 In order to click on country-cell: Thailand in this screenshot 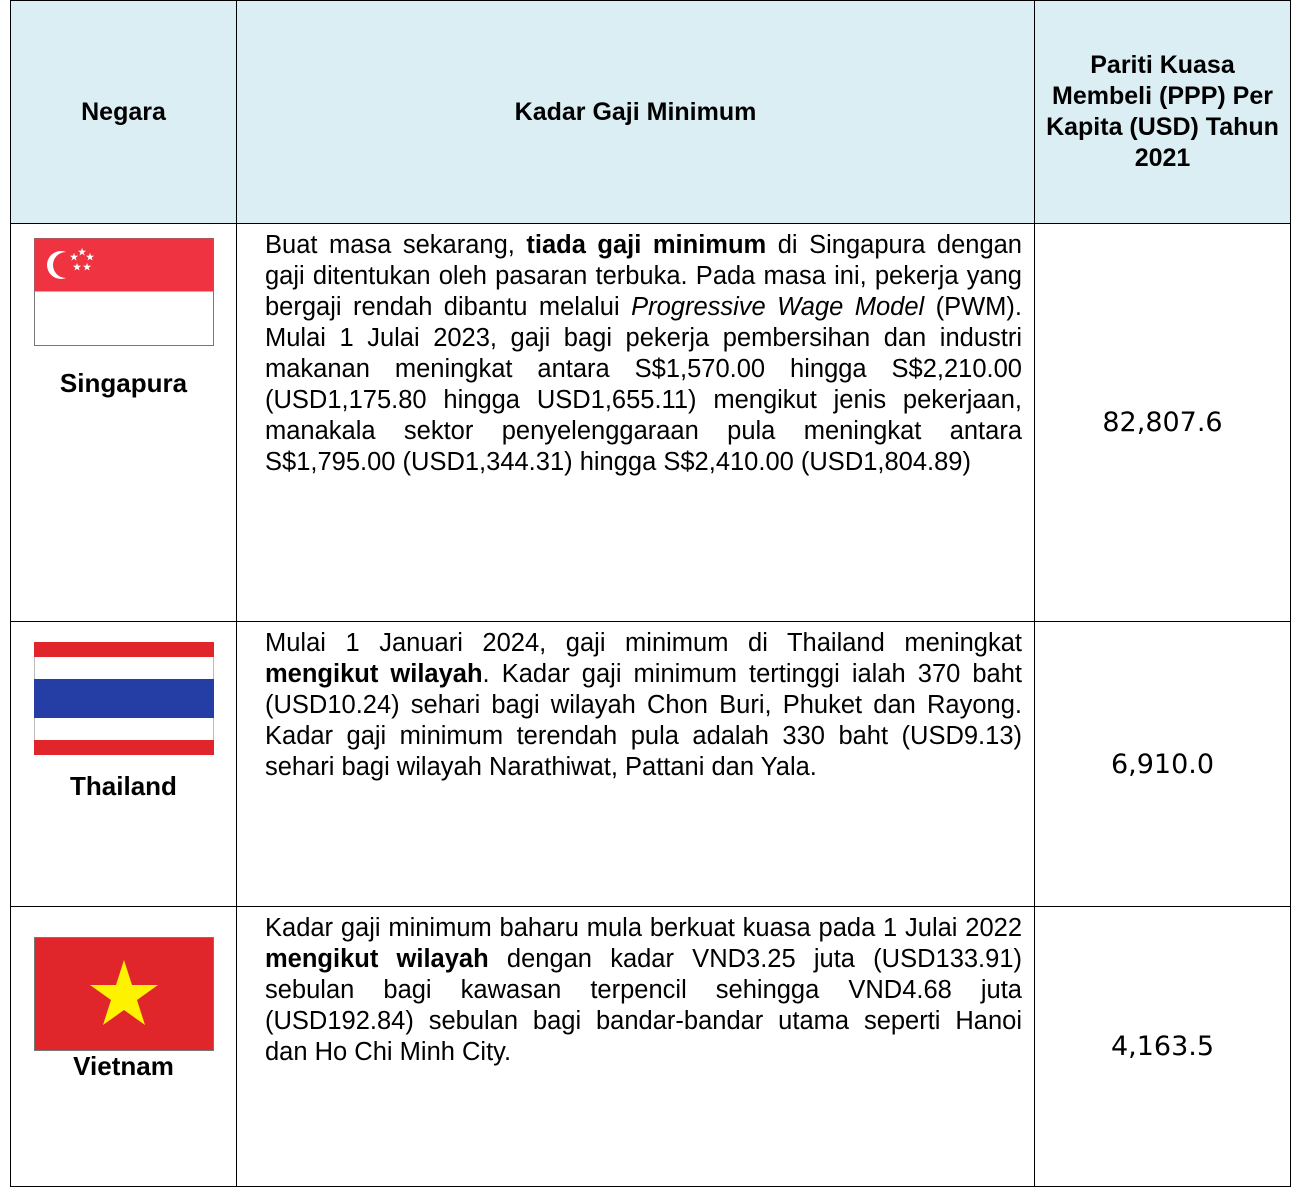, I will do `click(123, 764)`.